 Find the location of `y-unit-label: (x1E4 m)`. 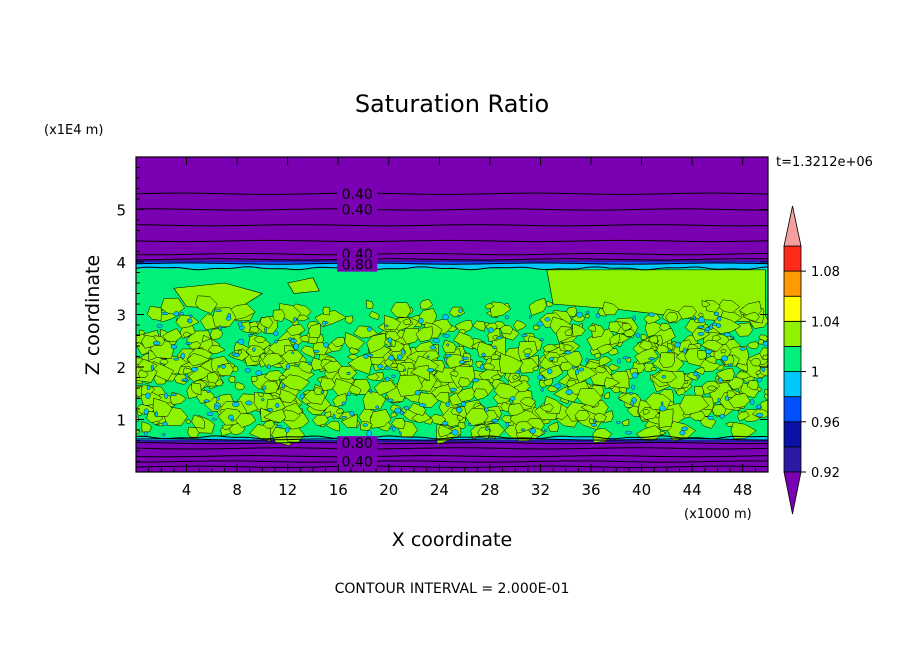

y-unit-label: (x1E4 m) is located at coordinates (73, 130).